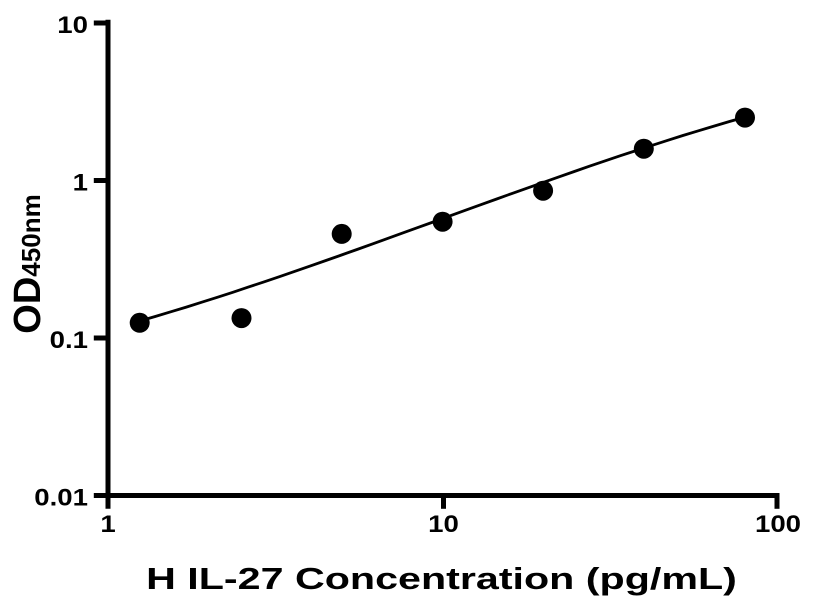  Describe the element at coordinates (441, 578) in the screenshot. I see `svg-text: H IL-27 Concentration (pg/mL)` at that location.